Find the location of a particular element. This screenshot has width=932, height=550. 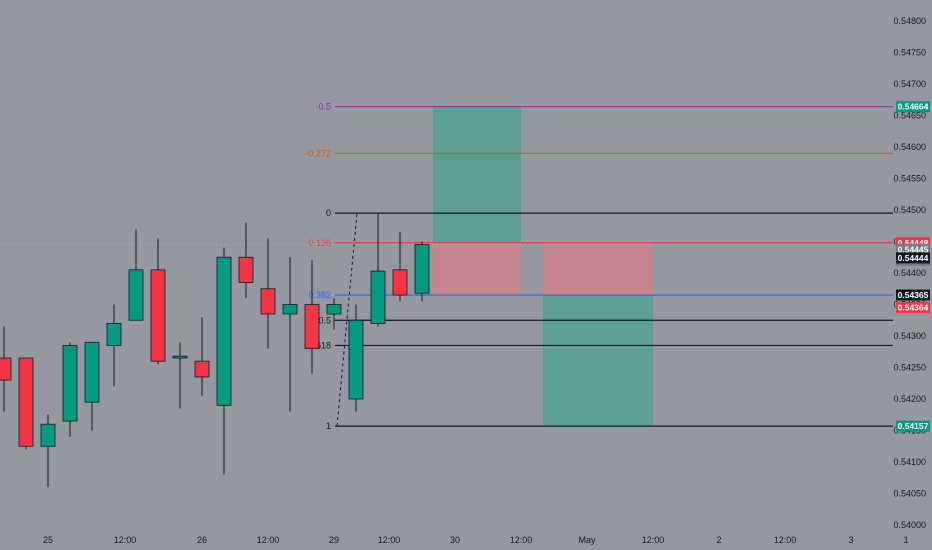

y-axis-tick-label: 0.54250 is located at coordinates (909, 368).